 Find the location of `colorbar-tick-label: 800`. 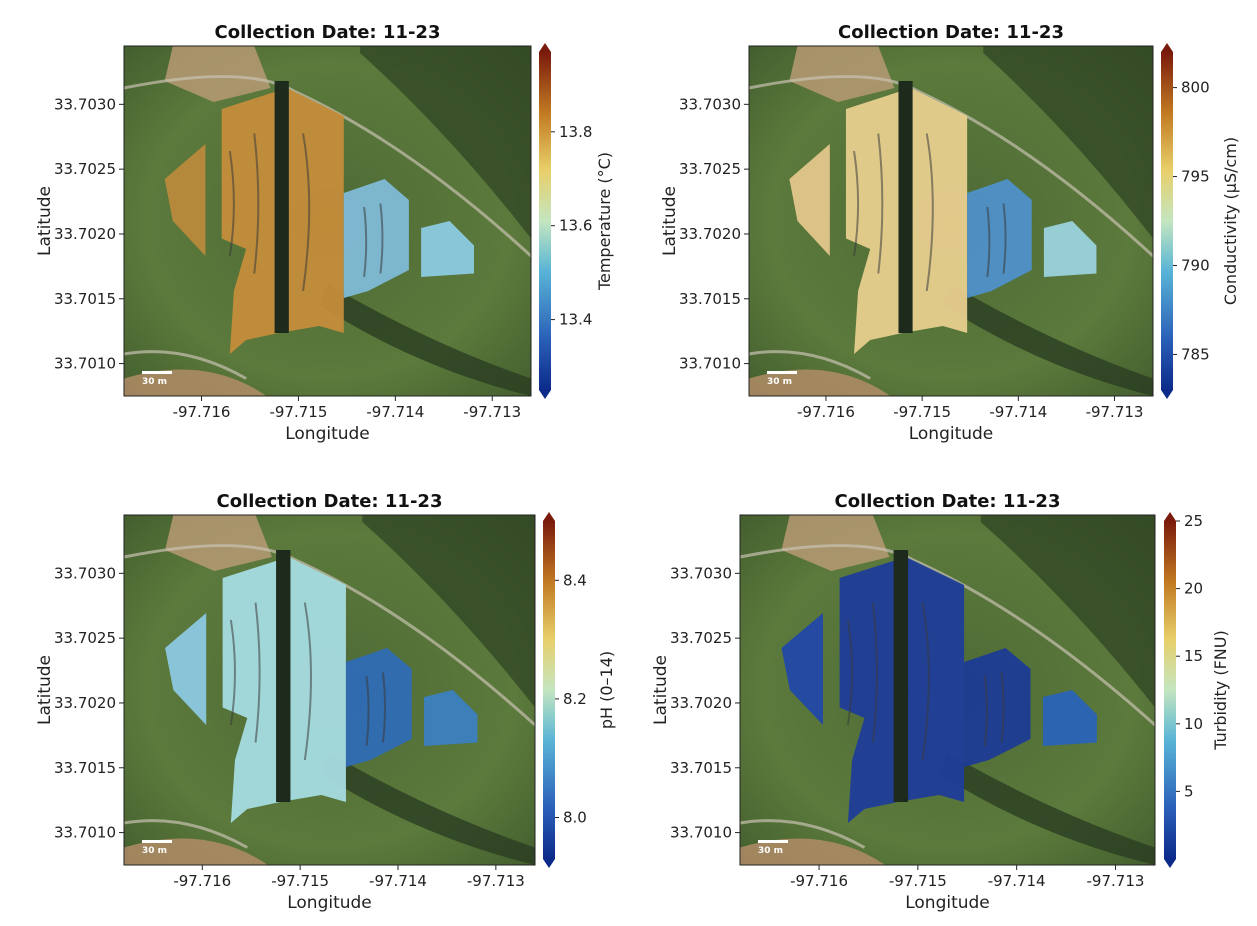

colorbar-tick-label: 800 is located at coordinates (1195, 88).